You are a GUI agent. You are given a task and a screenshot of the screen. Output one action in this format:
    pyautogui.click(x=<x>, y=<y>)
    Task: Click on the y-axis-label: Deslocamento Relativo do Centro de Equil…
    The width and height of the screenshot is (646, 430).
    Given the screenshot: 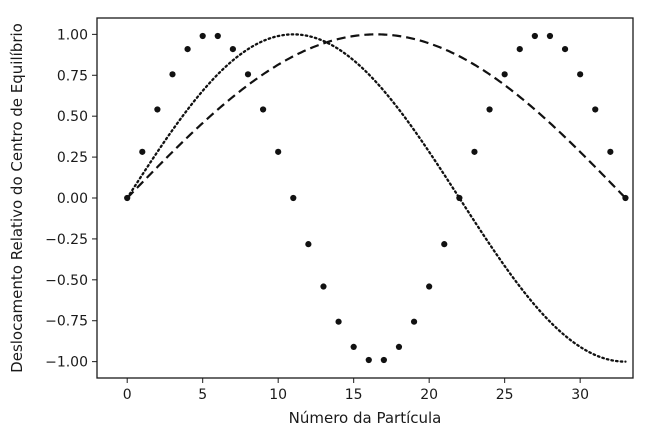 What is the action you would take?
    pyautogui.click(x=17, y=198)
    